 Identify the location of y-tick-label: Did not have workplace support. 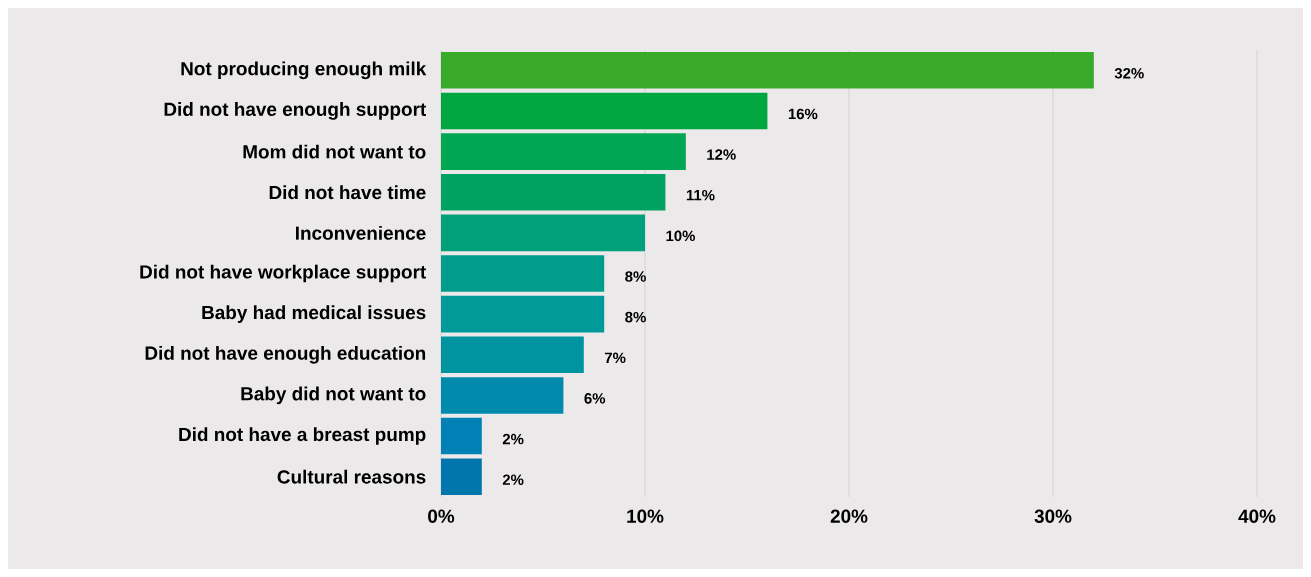
(283, 273).